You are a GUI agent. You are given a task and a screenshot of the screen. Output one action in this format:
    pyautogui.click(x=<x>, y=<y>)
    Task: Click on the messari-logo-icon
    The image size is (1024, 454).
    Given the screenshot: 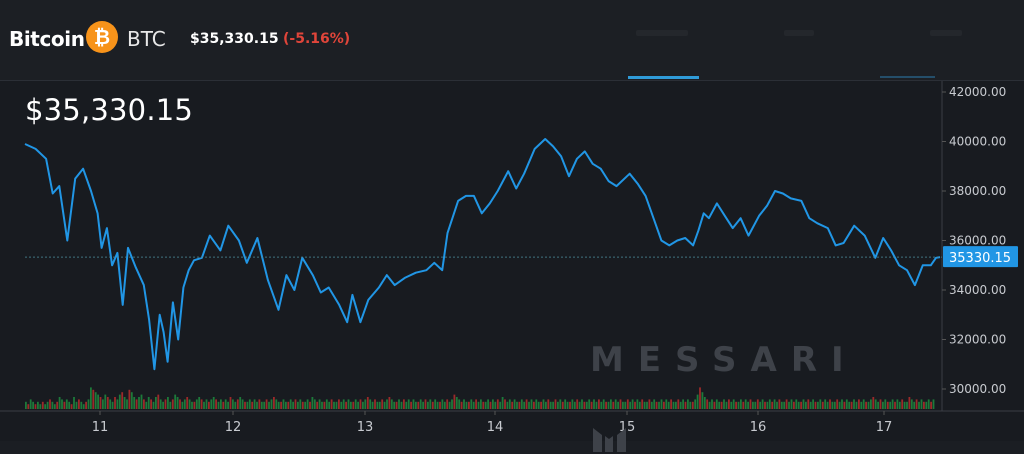 What is the action you would take?
    pyautogui.click(x=609, y=440)
    